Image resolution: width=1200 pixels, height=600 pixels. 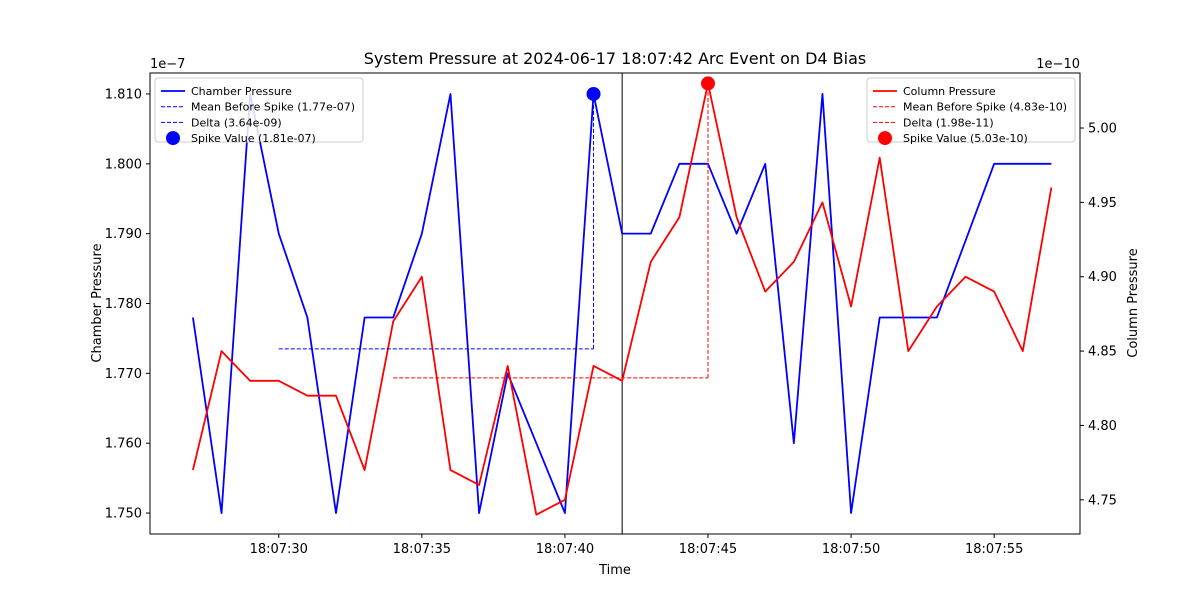 I want to click on left-y-tick-label: 1.810, so click(x=123, y=94).